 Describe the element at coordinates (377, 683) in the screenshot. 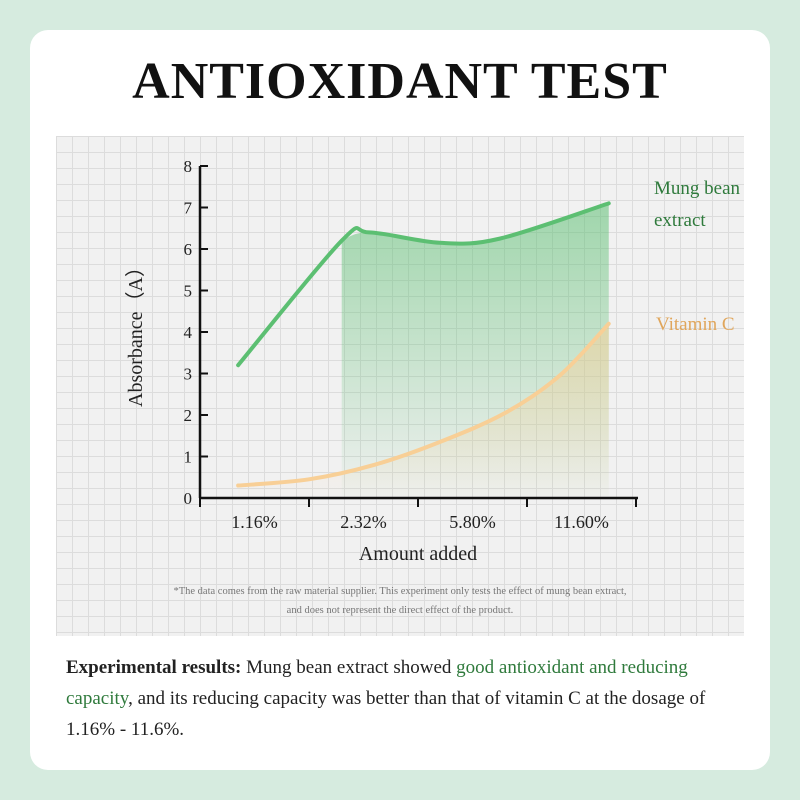

I see `results-highlight: good antioxidant and reducing capacity` at that location.